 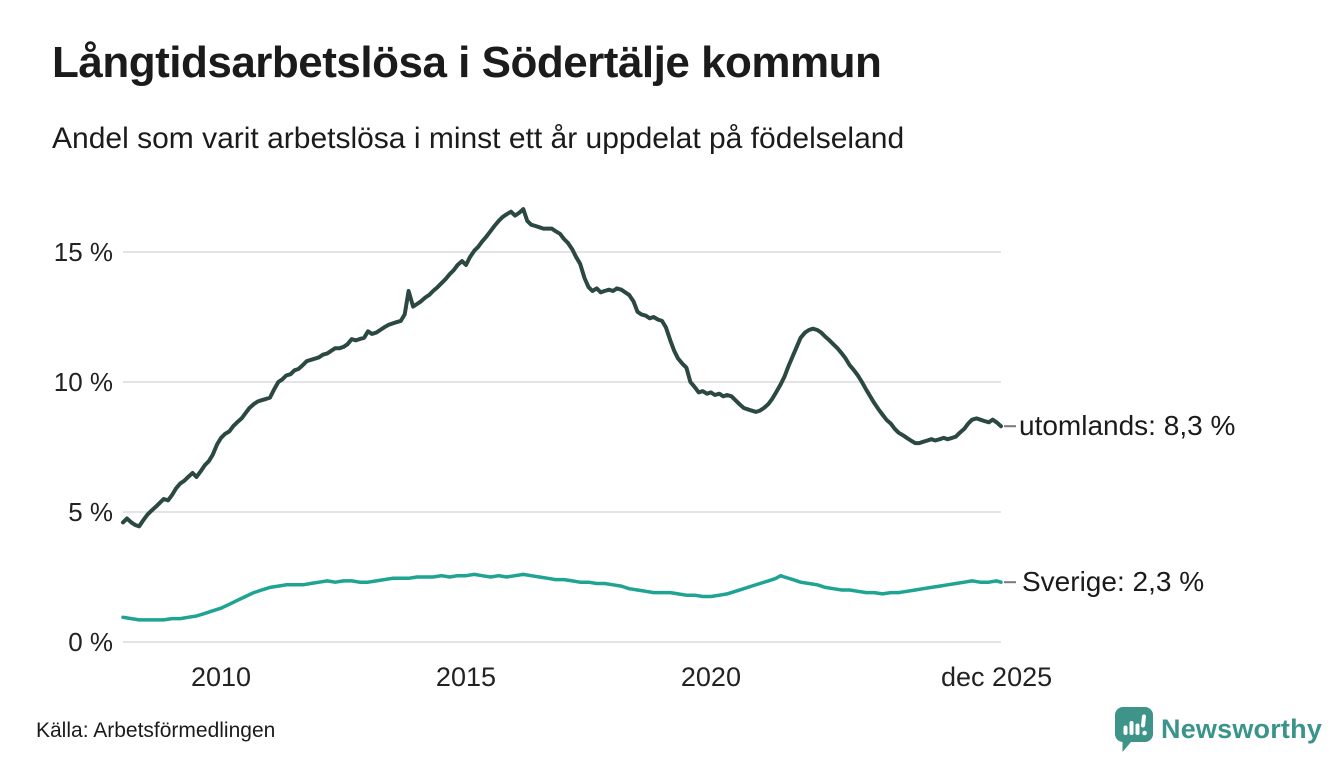 I want to click on source-note: Källa: Arbetsförmedlingen, so click(x=156, y=730).